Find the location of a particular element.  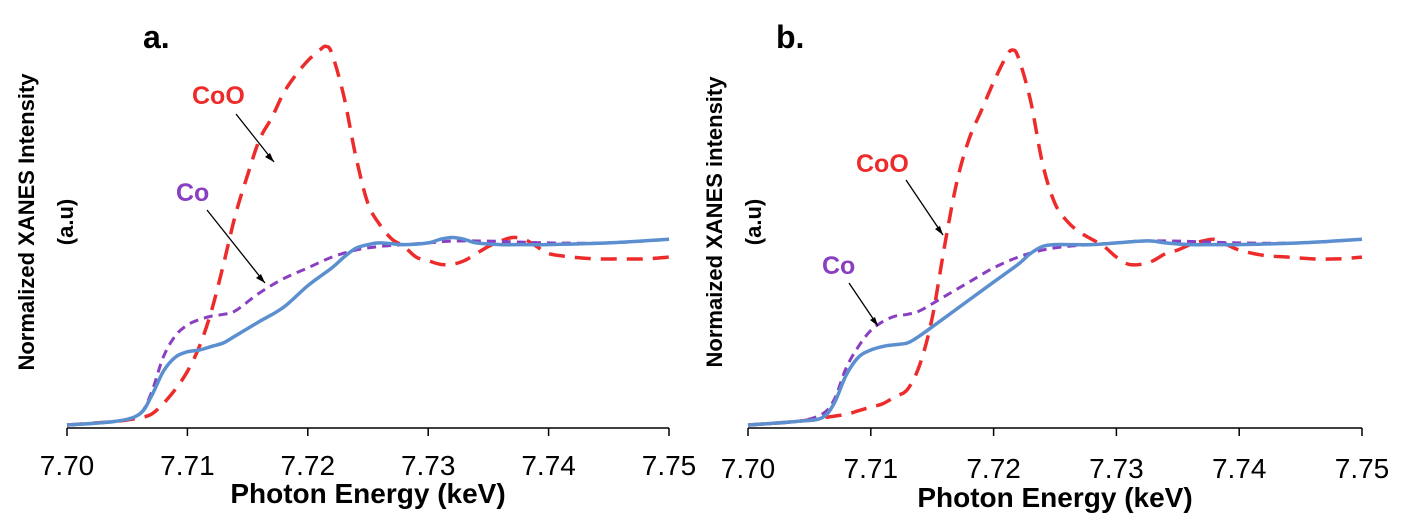

panel-a-co-arrow is located at coordinates (236, 246).